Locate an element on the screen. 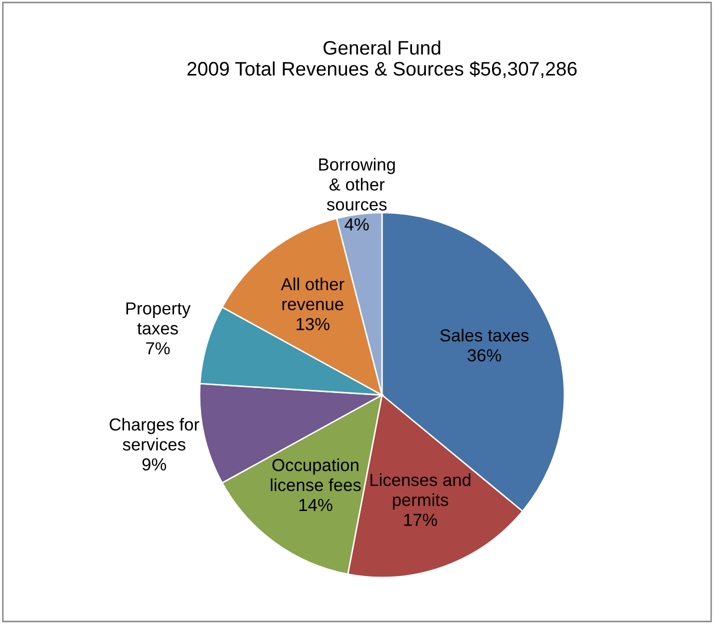 The width and height of the screenshot is (714, 624). chart-title: General Fund 2009 Total Revenues & Sources $56,307,286 is located at coordinates (382, 59).